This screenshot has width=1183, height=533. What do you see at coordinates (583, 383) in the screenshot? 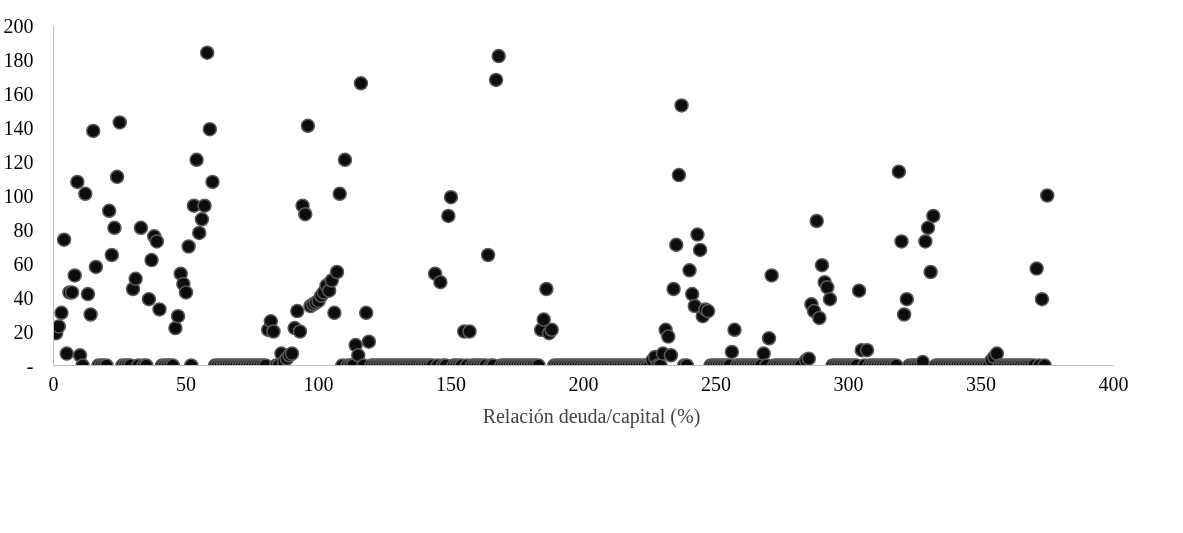
I see `x-tick-label: 200` at bounding box center [583, 383].